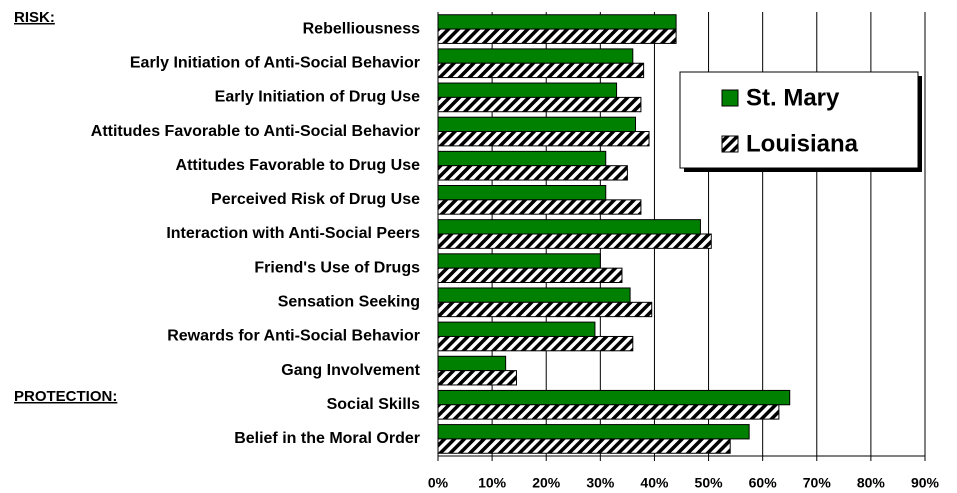 The image size is (957, 493). Describe the element at coordinates (654, 483) in the screenshot. I see `x-tick-label: 40%` at that location.